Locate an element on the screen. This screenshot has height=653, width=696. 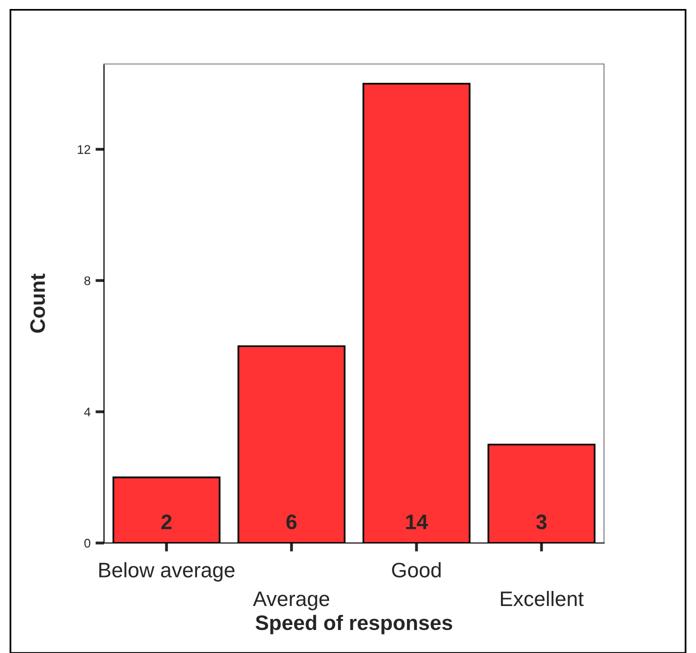
y-tick-label: 12 is located at coordinates (84, 149).